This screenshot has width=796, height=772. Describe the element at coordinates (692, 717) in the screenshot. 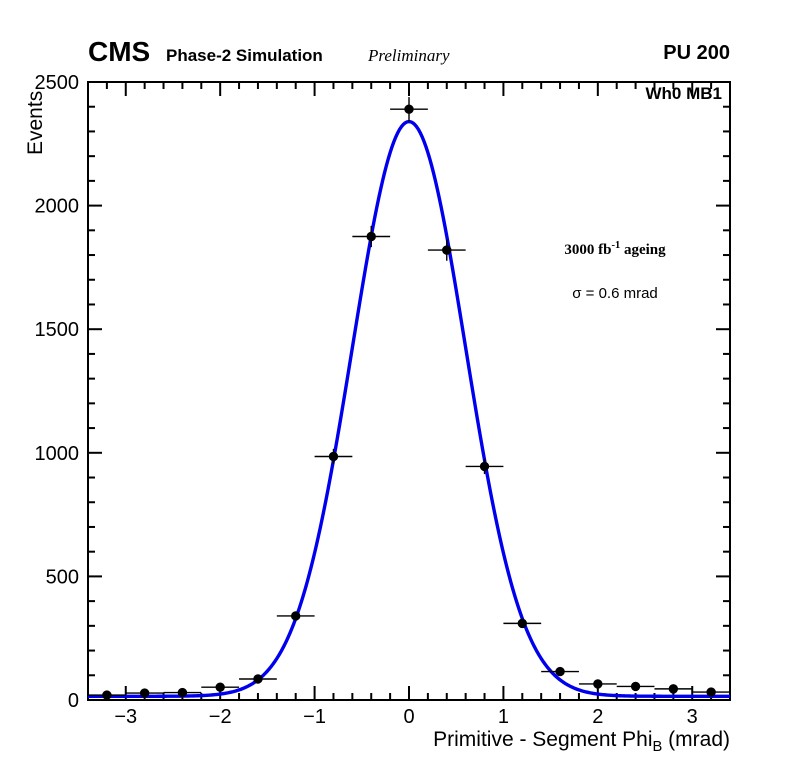

I see `x-tick-label: 3` at that location.